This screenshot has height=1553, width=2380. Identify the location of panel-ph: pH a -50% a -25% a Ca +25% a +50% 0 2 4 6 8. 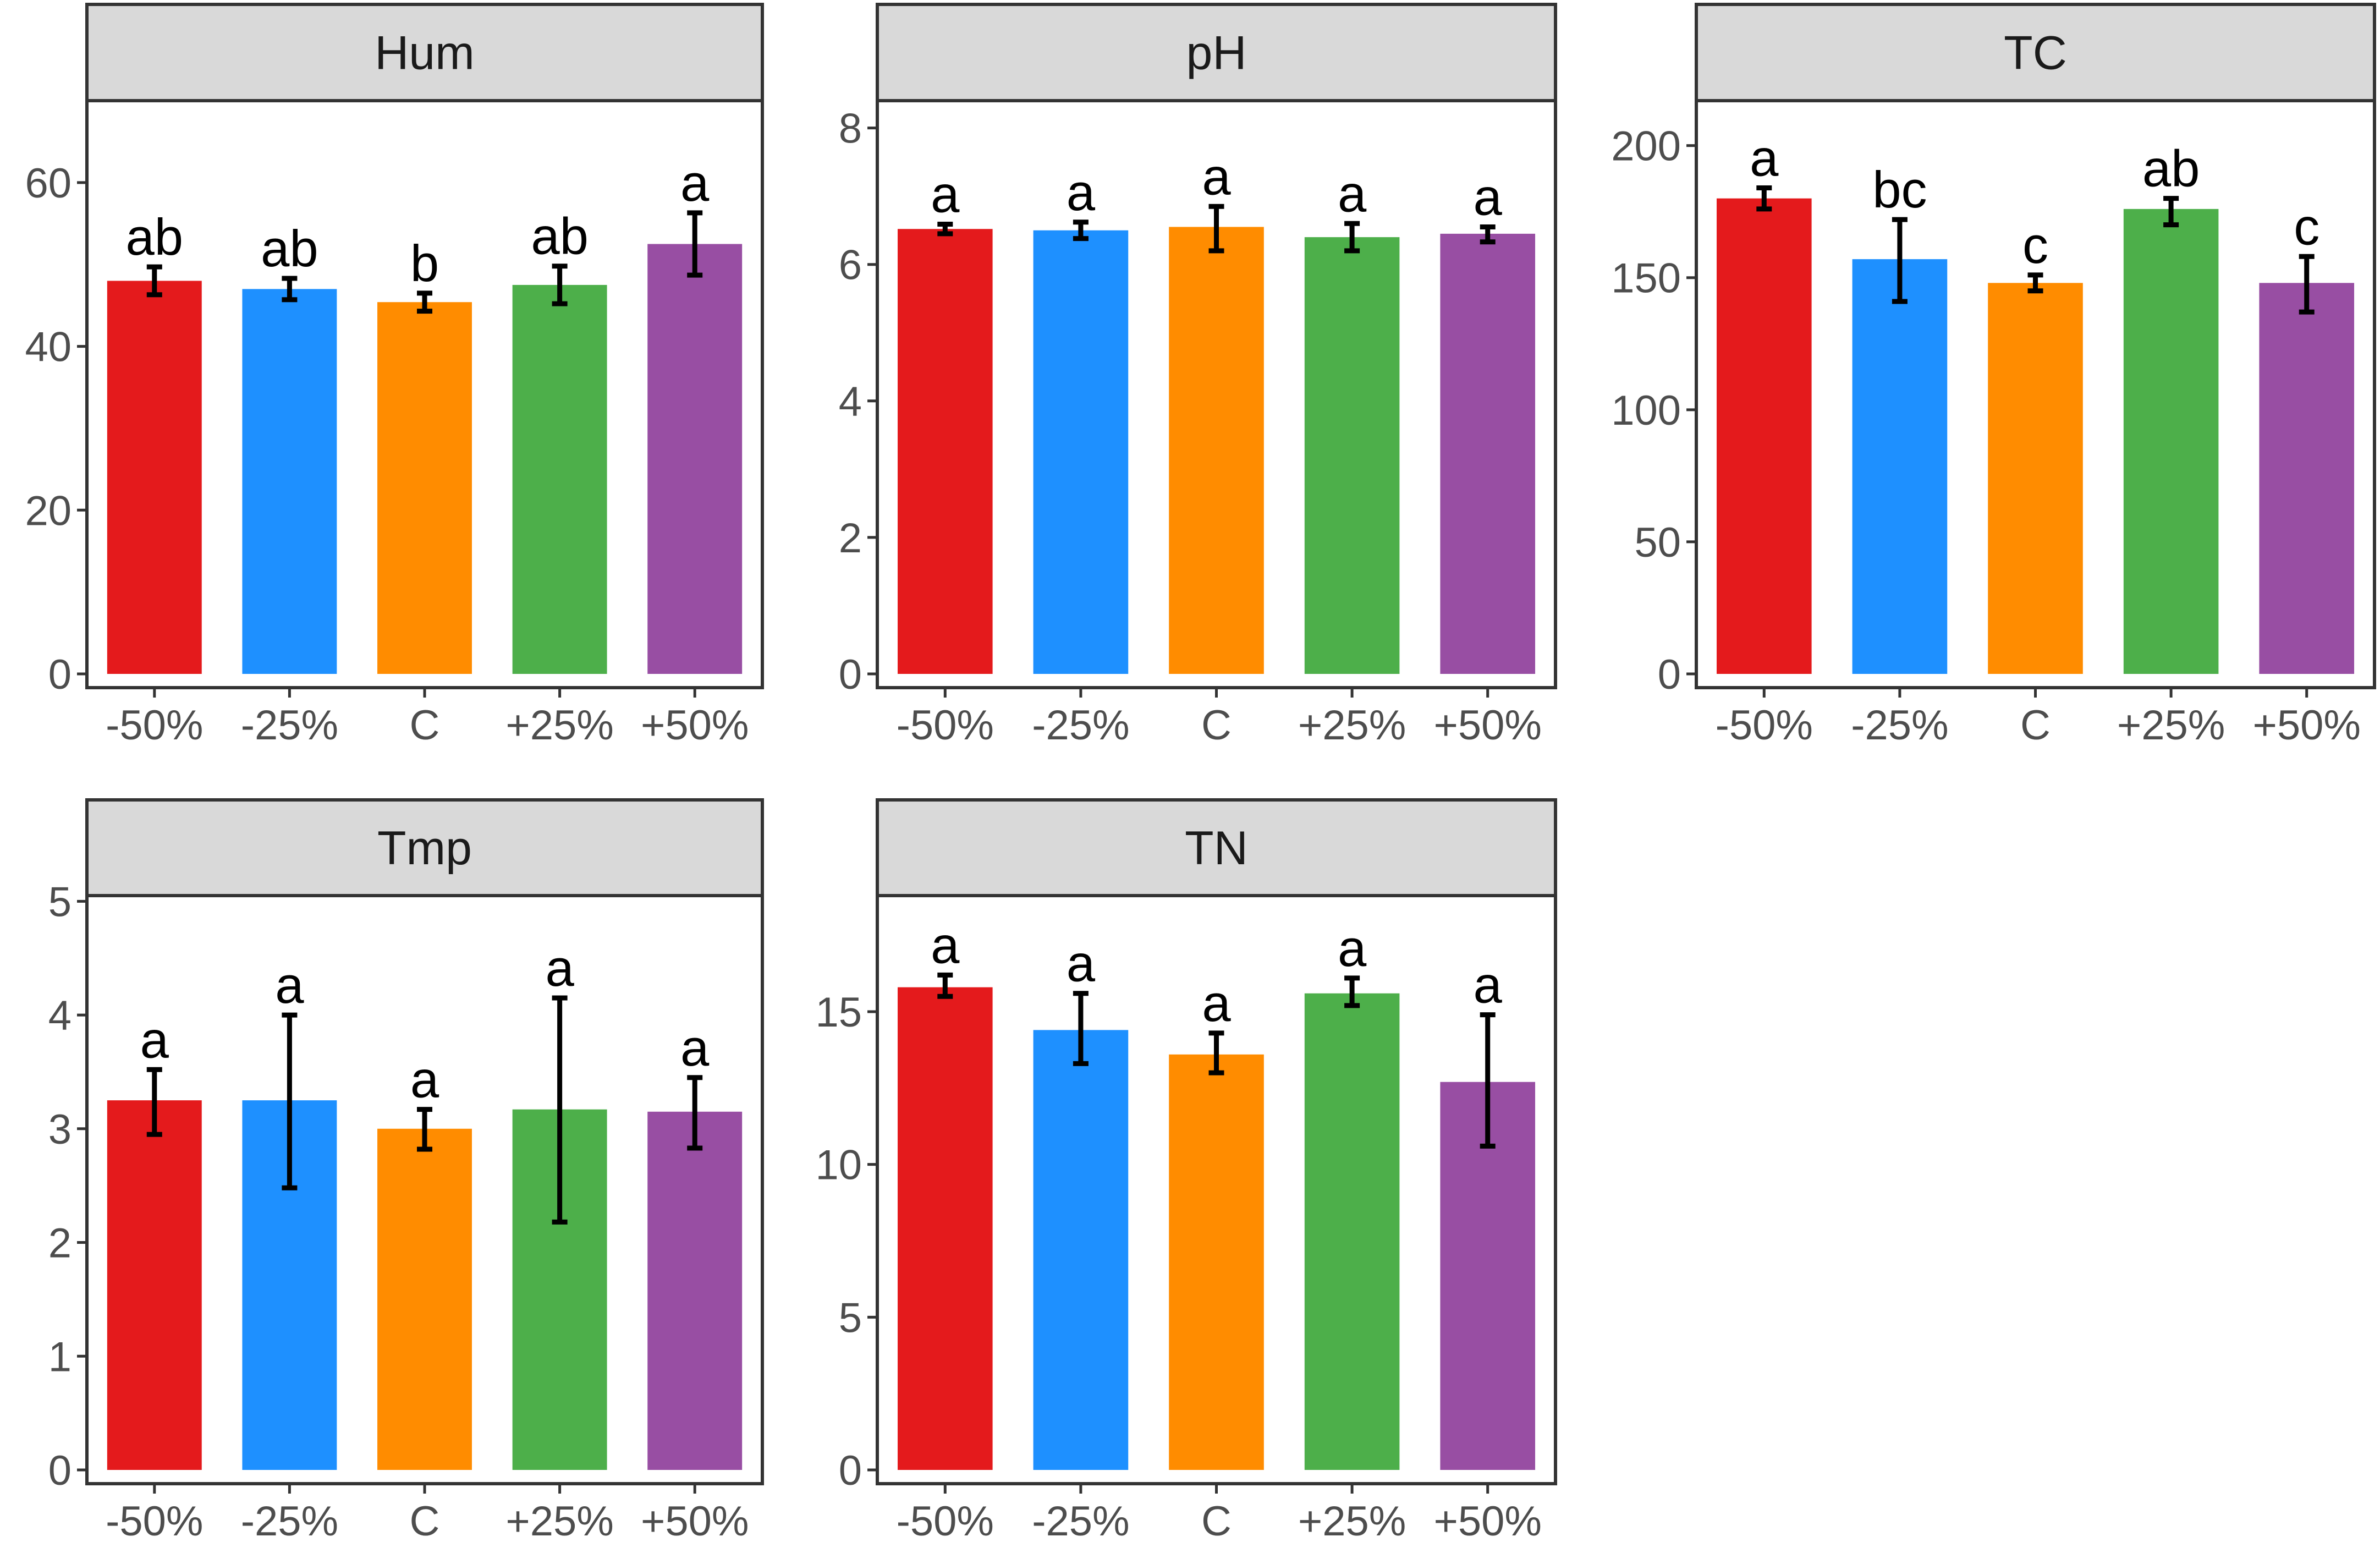
(1198, 376).